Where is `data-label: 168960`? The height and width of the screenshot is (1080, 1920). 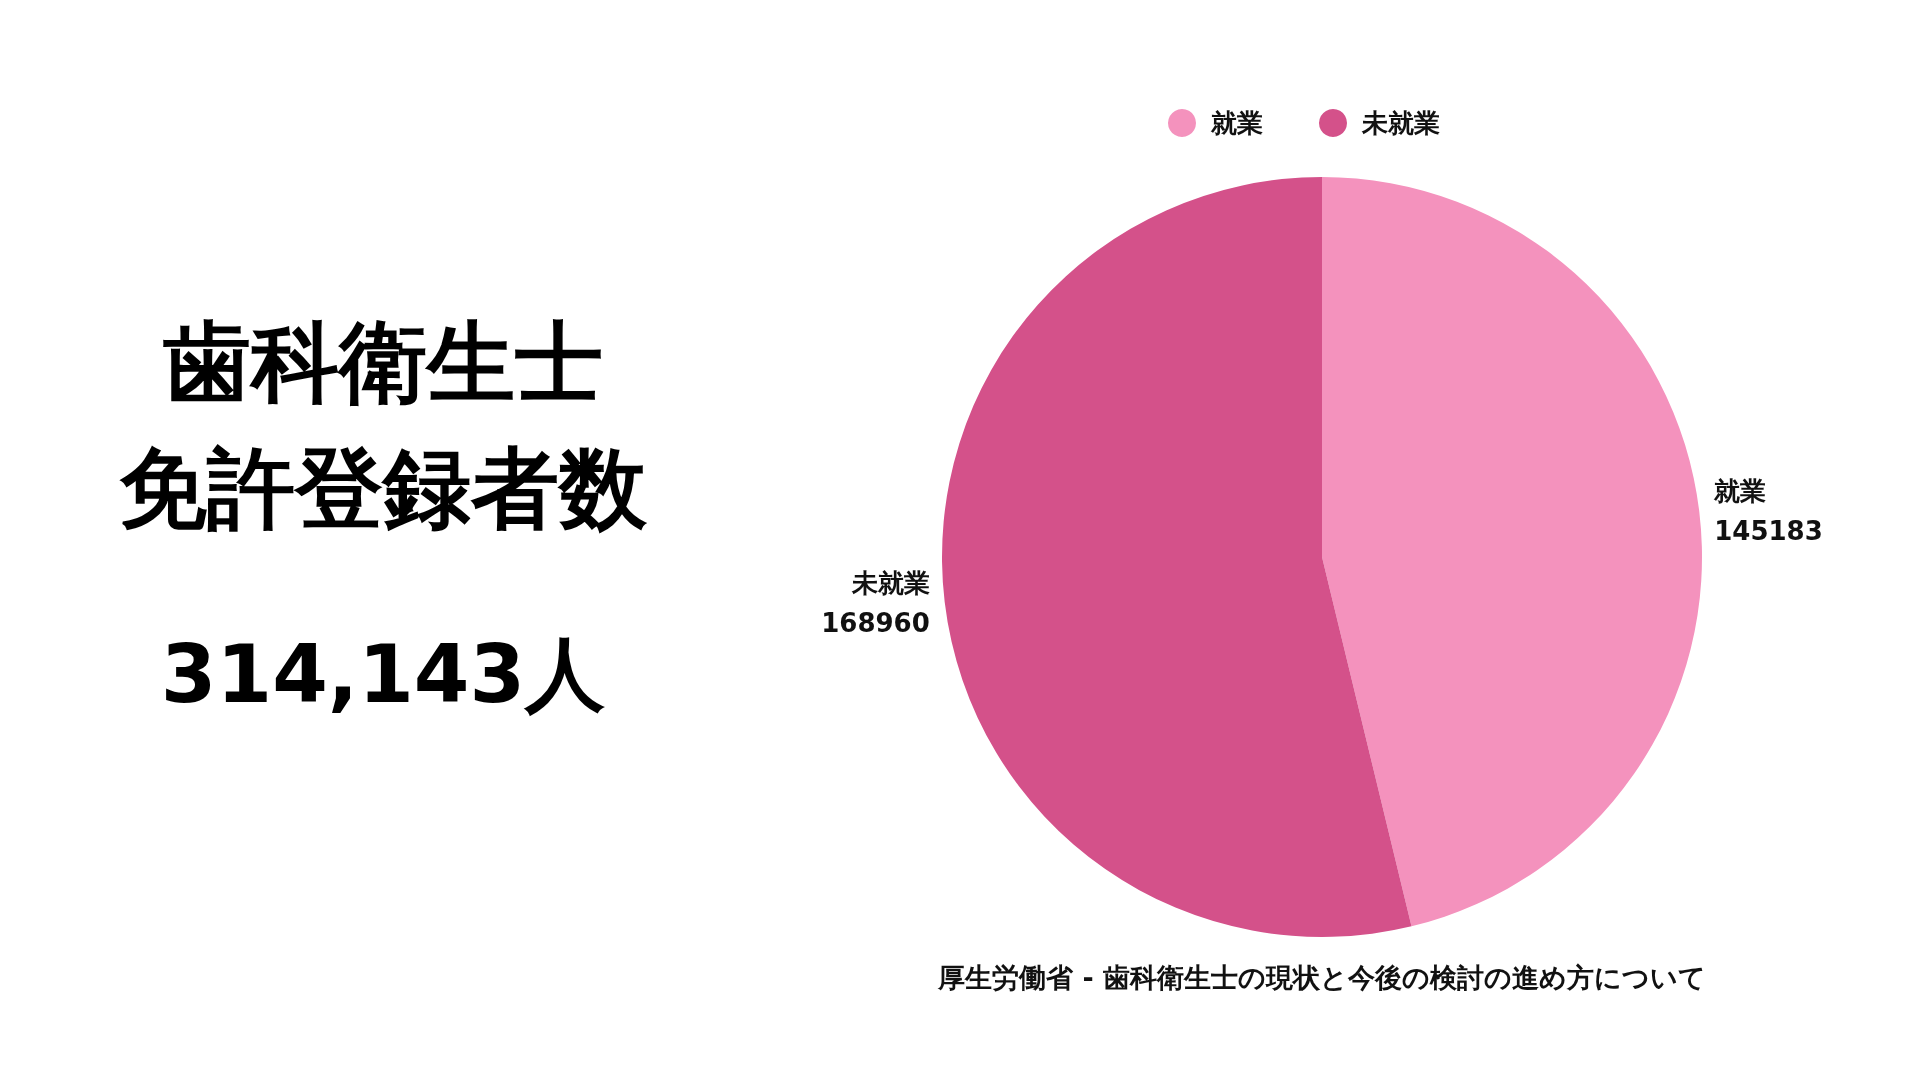 data-label: 168960 is located at coordinates (875, 623).